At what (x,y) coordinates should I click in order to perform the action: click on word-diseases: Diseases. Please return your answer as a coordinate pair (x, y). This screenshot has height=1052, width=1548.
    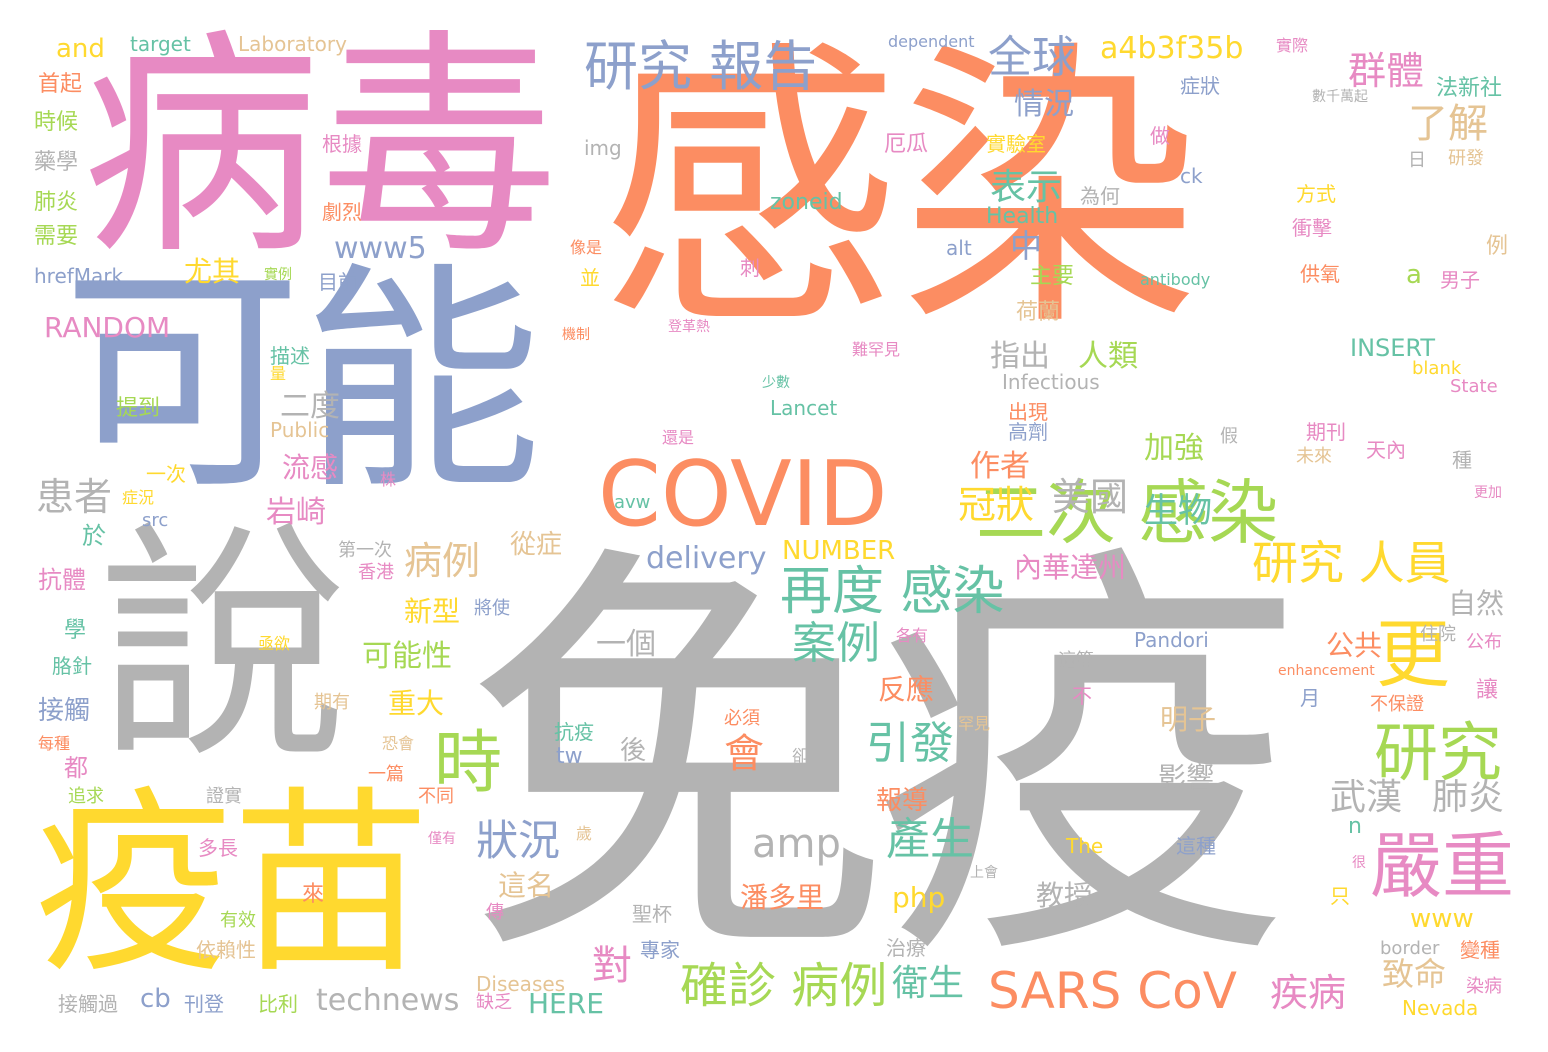
    Looking at the image, I should click on (521, 984).